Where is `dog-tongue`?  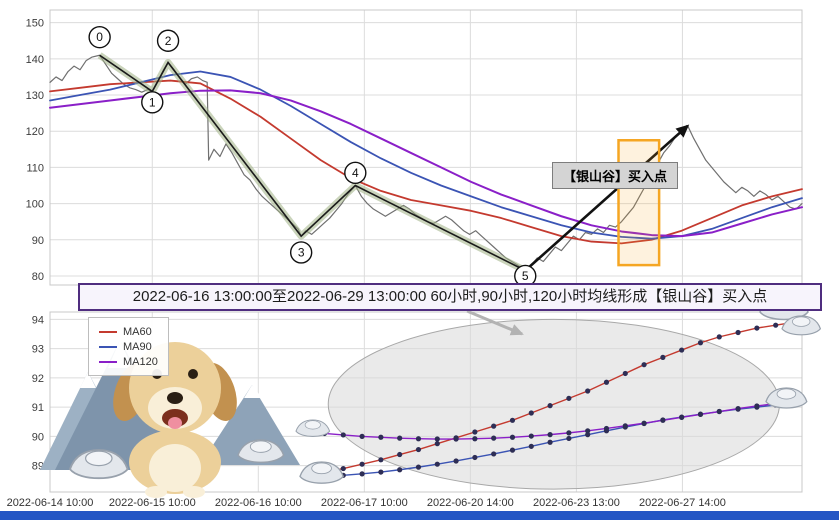
dog-tongue is located at coordinates (175, 423).